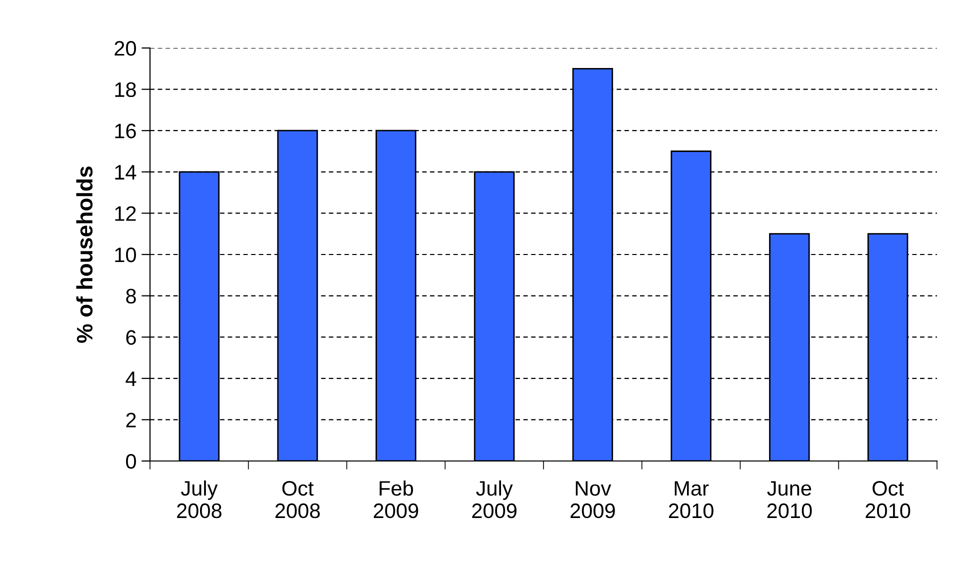  What do you see at coordinates (125, 213) in the screenshot?
I see `y-tick-label: 12` at bounding box center [125, 213].